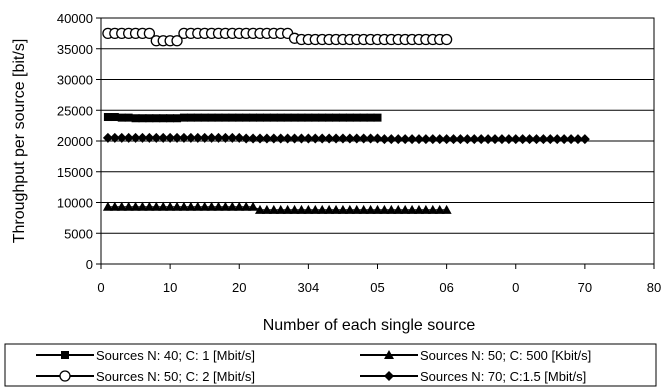  I want to click on y-tick-label: 35000, so click(75, 49).